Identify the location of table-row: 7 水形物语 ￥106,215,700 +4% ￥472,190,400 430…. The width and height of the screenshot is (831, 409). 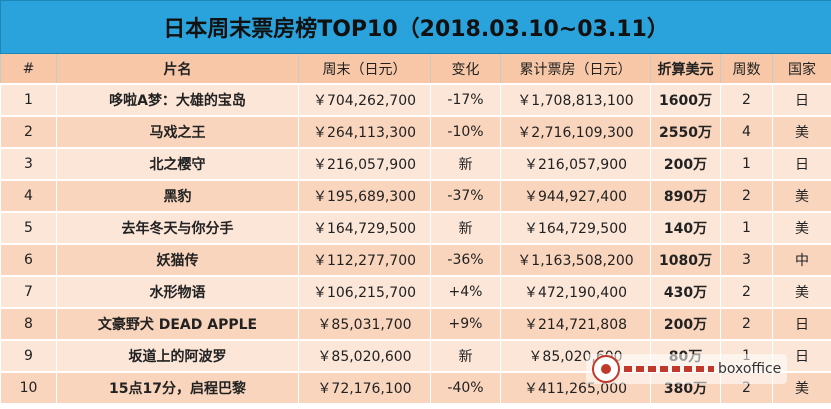
(415, 292).